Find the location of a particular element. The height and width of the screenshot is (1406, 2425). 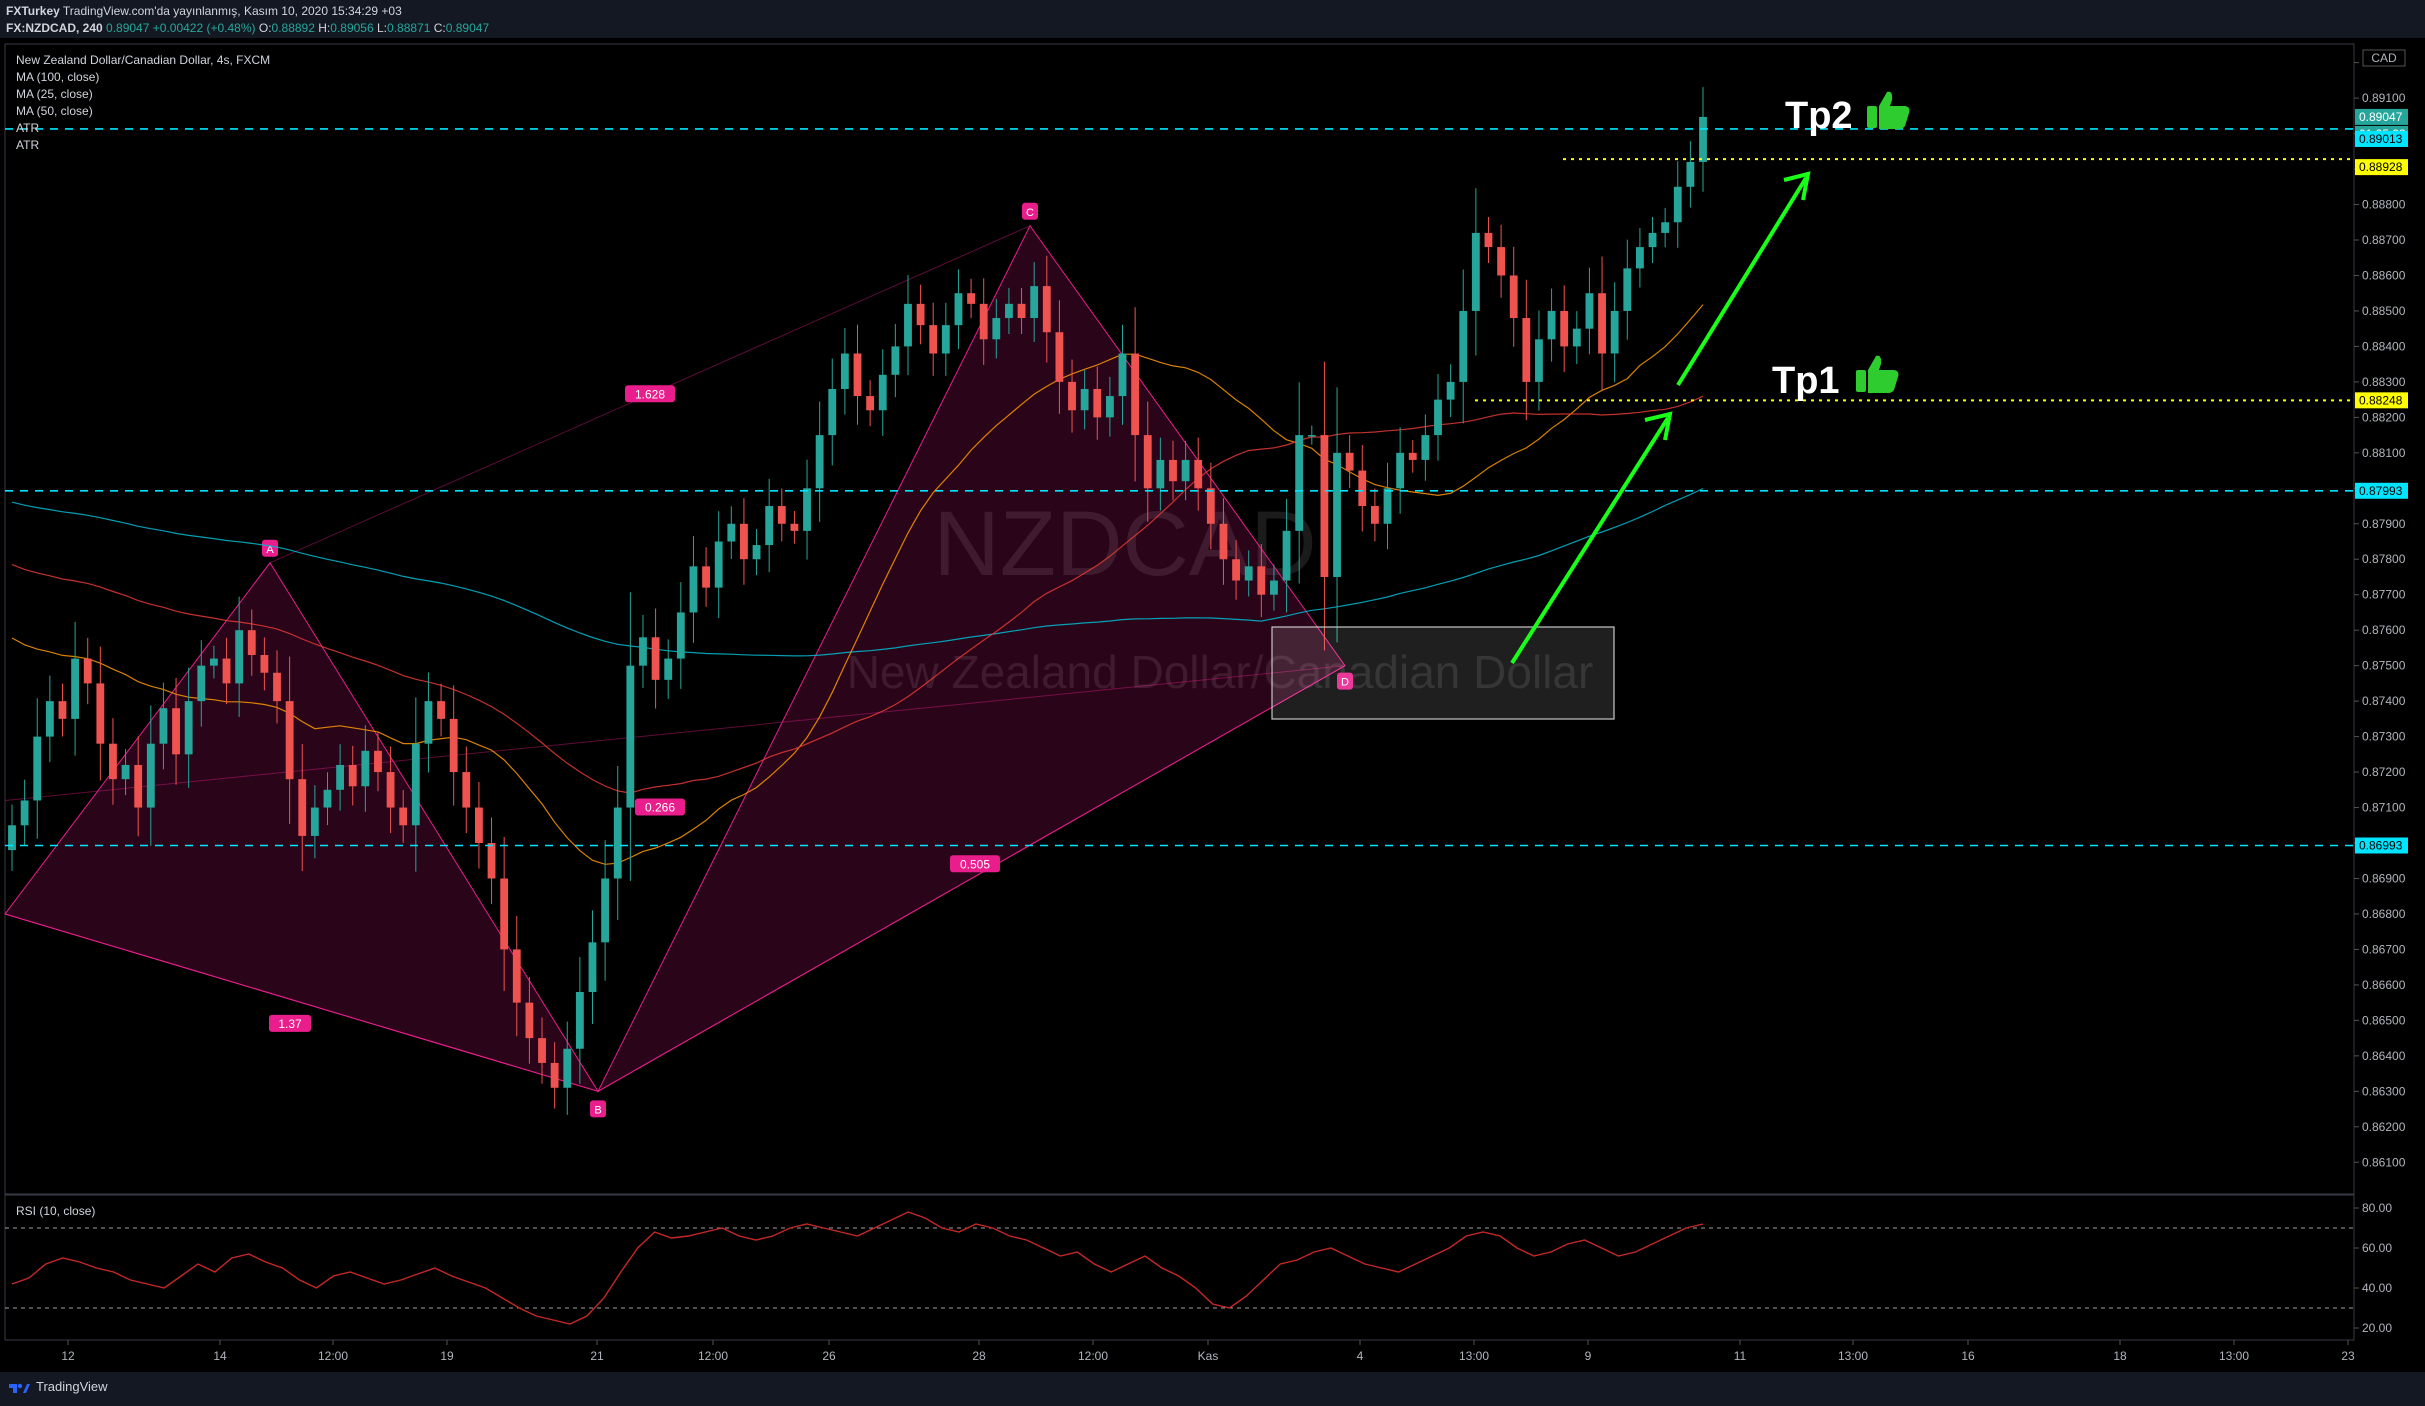

legend-ma25: MA (25, close) is located at coordinates (54, 94).